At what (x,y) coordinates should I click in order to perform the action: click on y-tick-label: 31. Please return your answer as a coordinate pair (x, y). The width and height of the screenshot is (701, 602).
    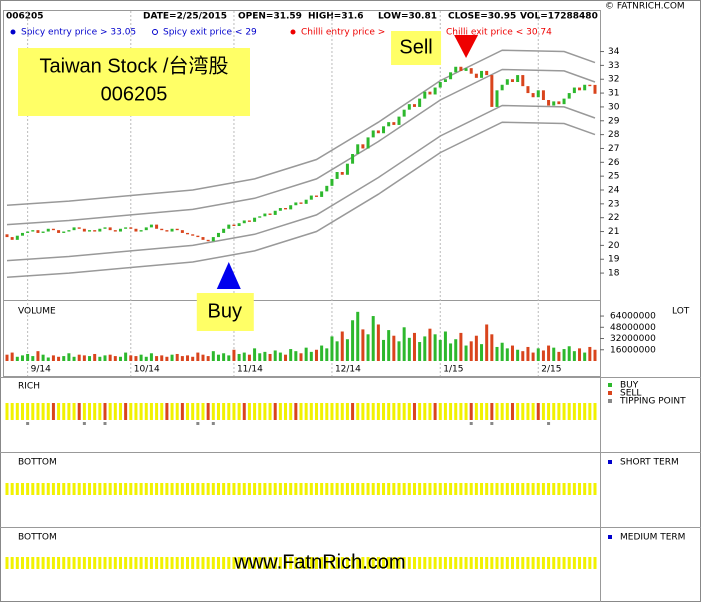
    Looking at the image, I should click on (613, 94).